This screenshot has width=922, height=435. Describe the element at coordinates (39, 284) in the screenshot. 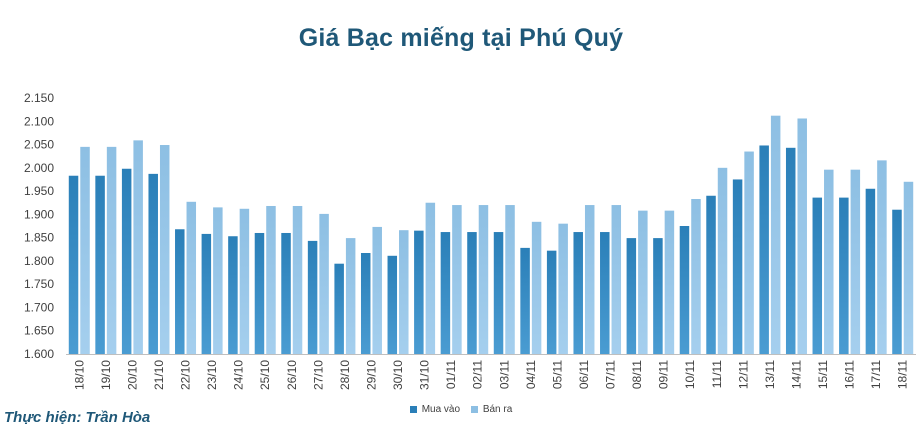

I see `y-tick-label: 1.750` at that location.